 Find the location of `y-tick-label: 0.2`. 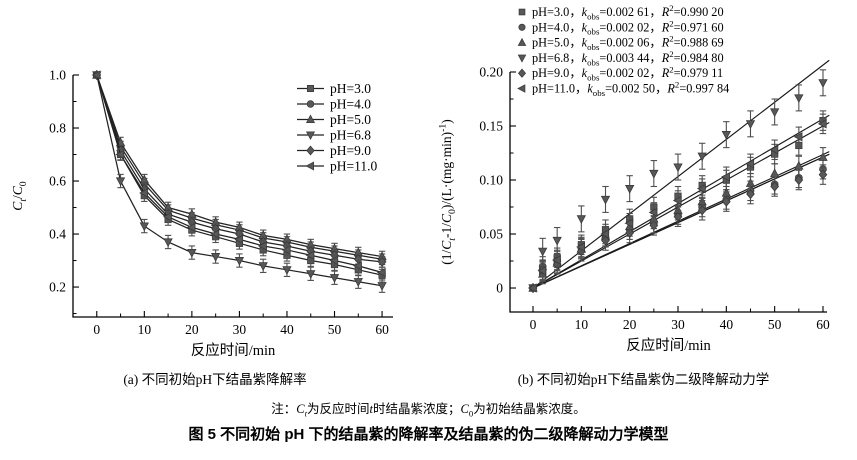

y-tick-label: 0.2 is located at coordinates (57, 287).